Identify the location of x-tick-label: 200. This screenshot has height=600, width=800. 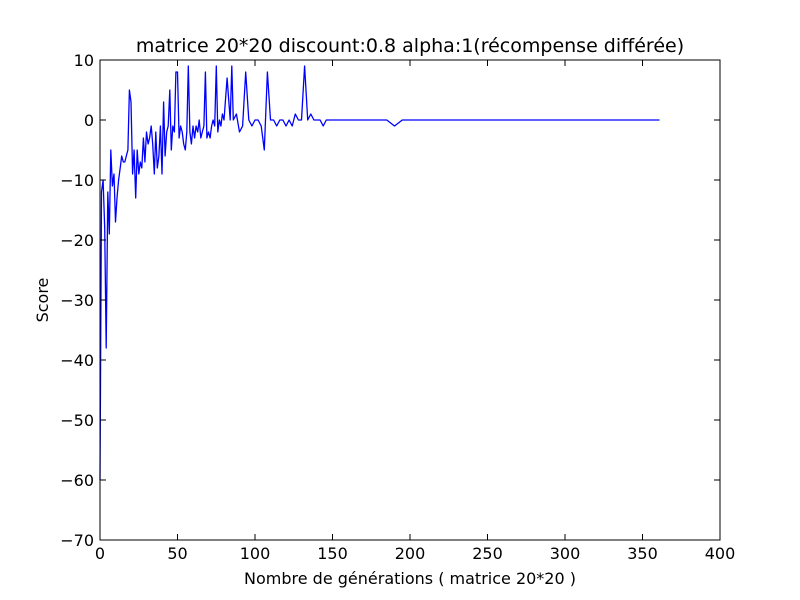
(410, 553).